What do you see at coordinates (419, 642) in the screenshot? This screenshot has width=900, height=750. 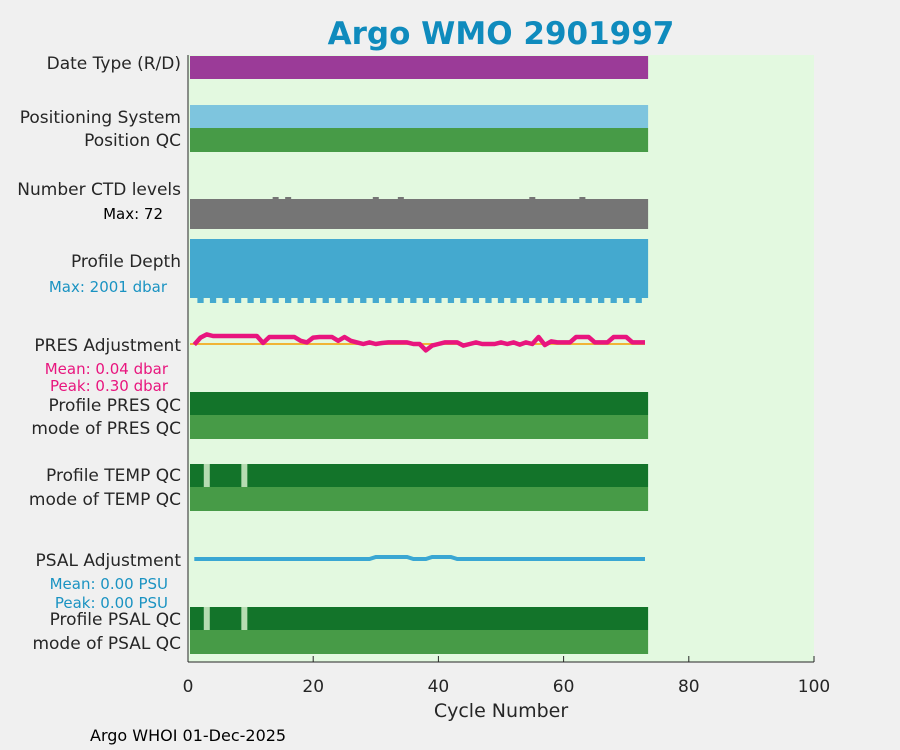 I see `mode-psal-qc-bar` at bounding box center [419, 642].